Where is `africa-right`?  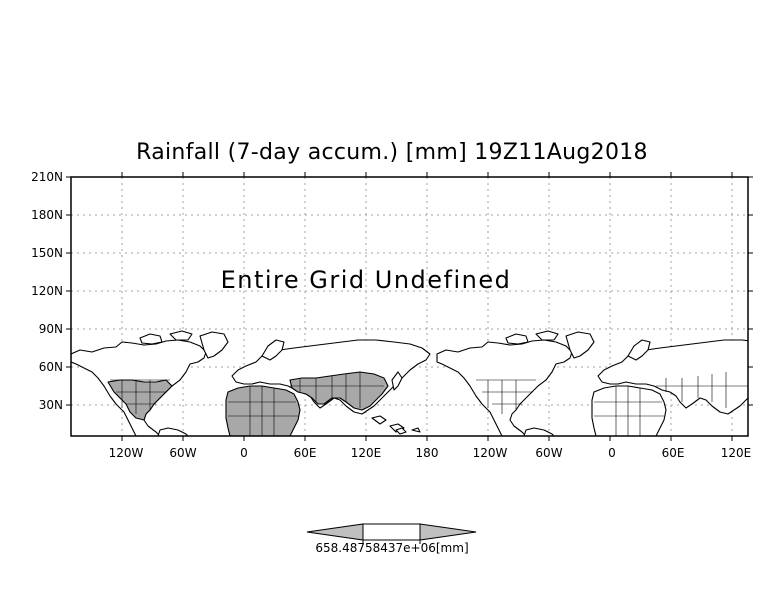 africa-right is located at coordinates (629, 410).